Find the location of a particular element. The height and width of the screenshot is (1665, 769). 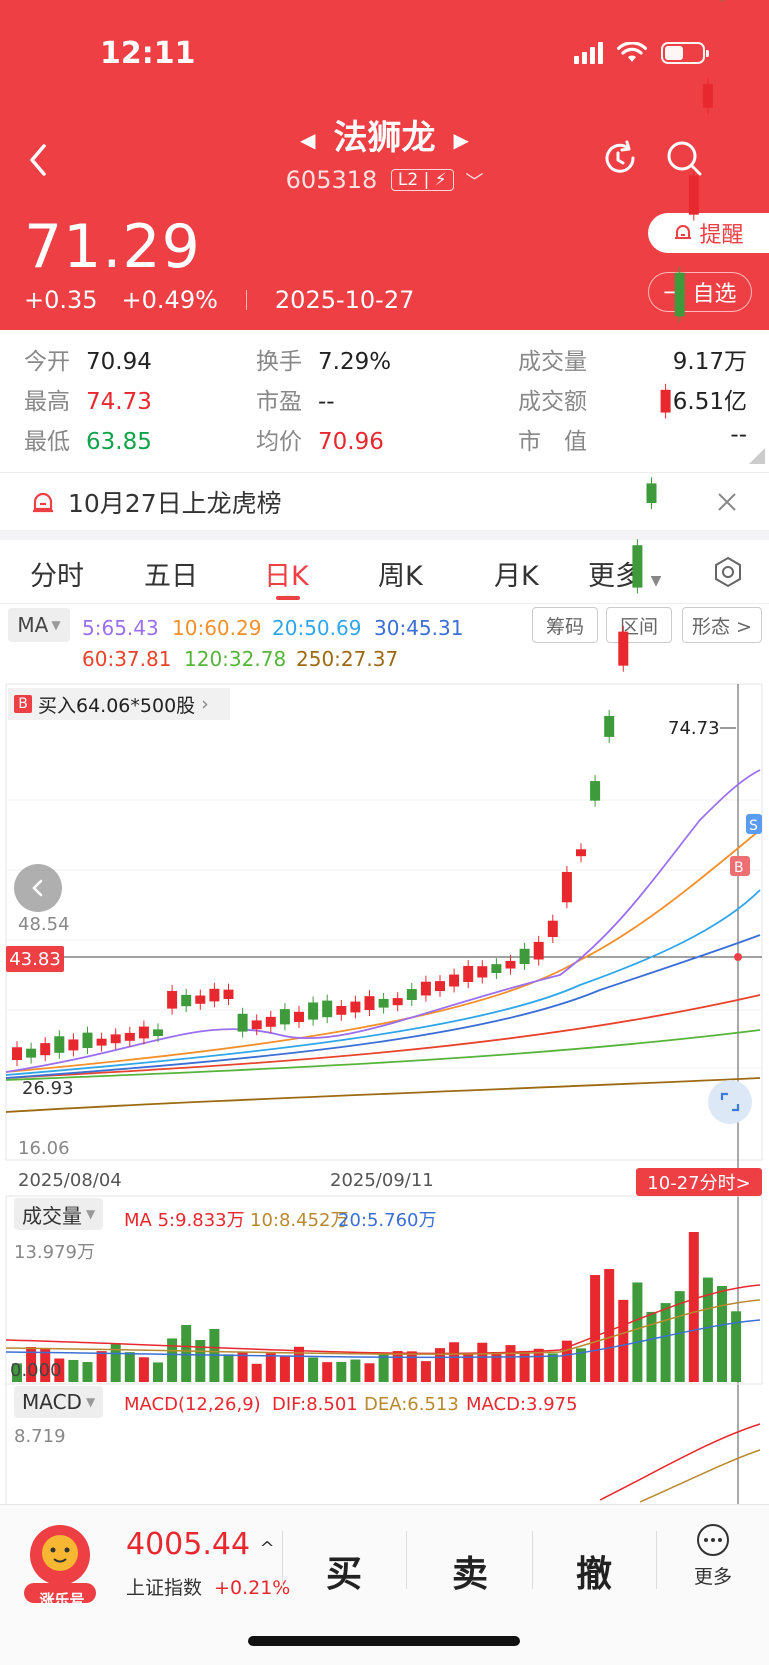

buy-record-tag: B 买入64.06*500股 › is located at coordinates (119, 704).